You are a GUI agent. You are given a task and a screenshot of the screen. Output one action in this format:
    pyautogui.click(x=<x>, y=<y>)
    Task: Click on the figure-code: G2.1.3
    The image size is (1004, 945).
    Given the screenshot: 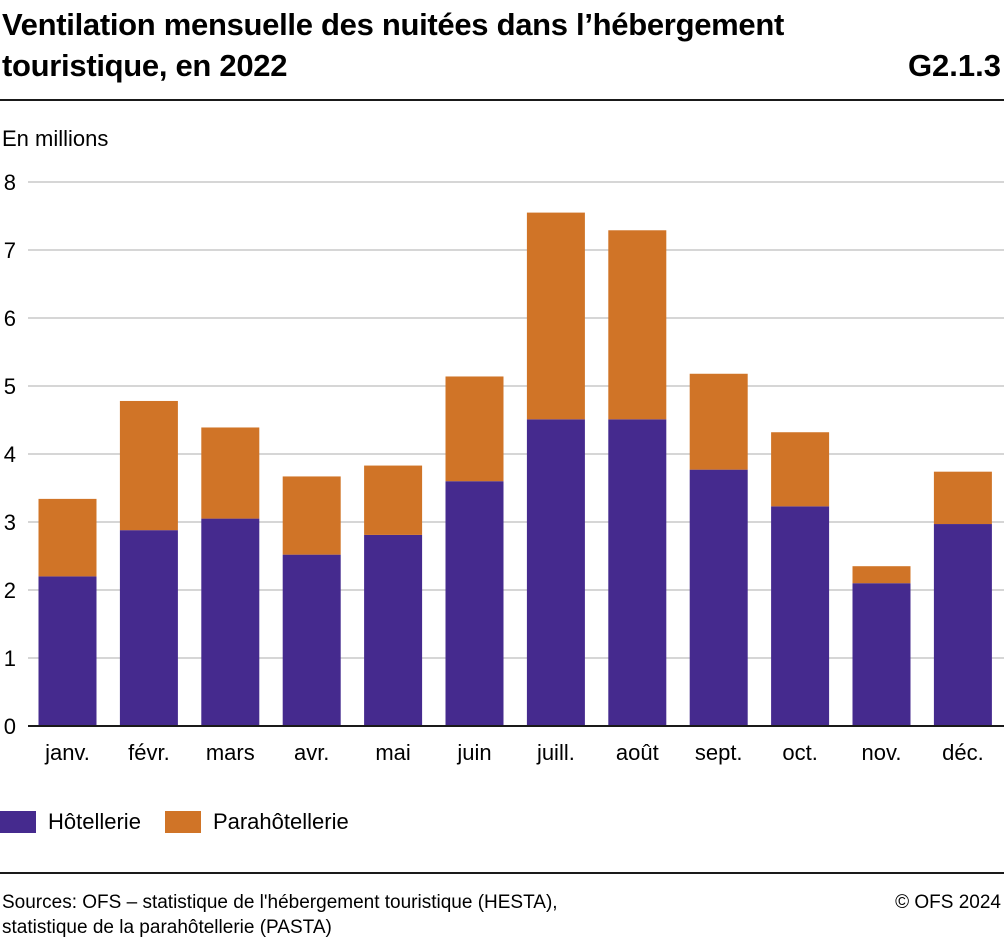 What is the action you would take?
    pyautogui.click(x=954, y=65)
    